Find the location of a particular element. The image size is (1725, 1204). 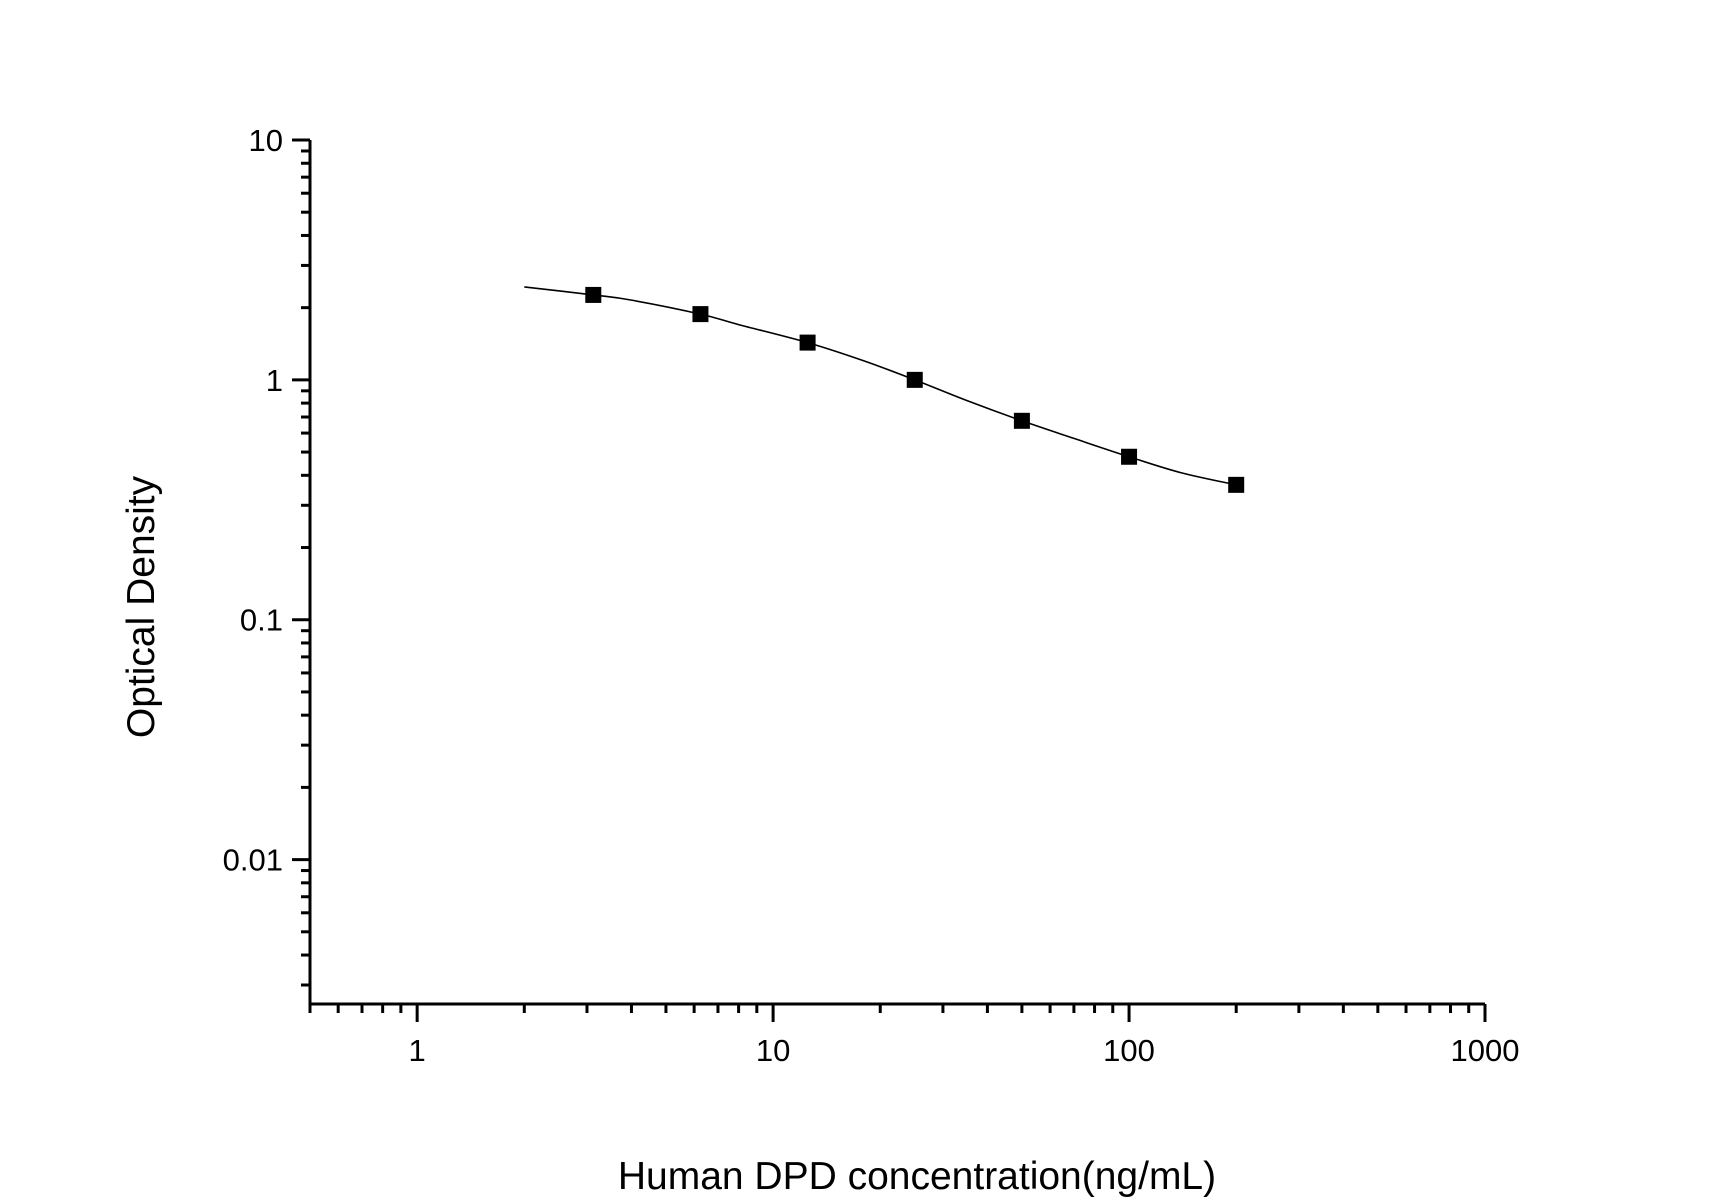

x-axis-title: Human DPD concentration(ng/mL) is located at coordinates (917, 1176).